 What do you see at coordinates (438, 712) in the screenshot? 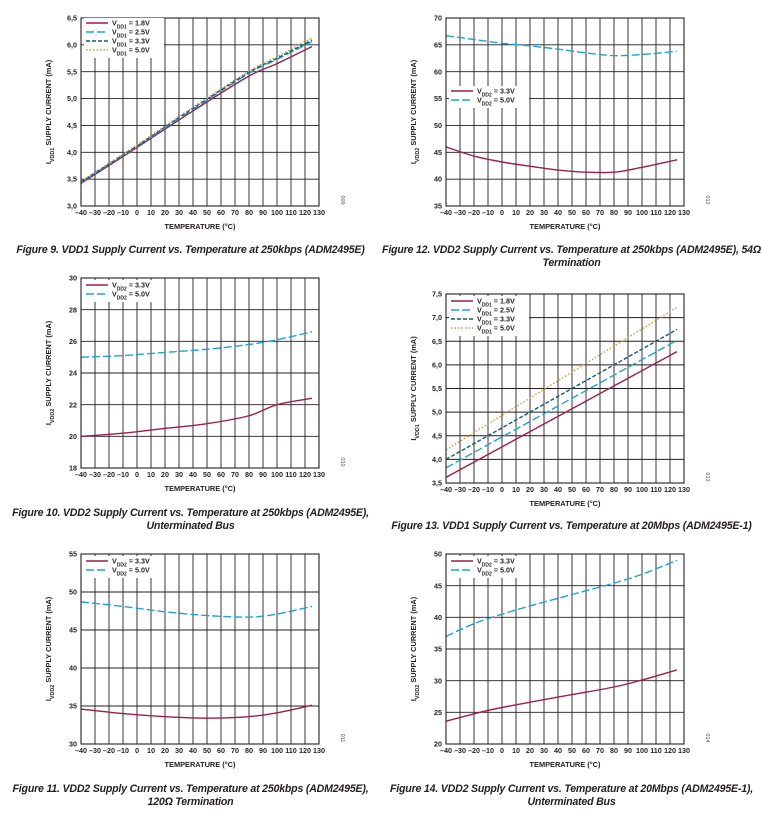
I see `y-tick-label: 25` at bounding box center [438, 712].